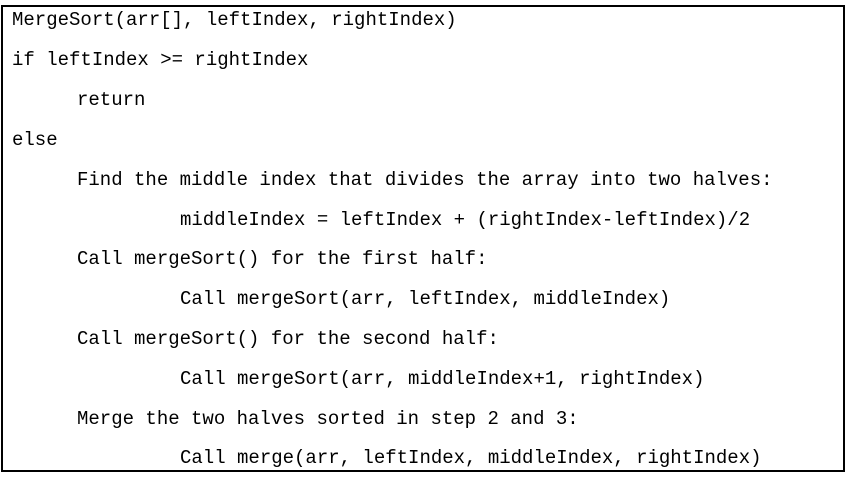 The image size is (852, 480). Describe the element at coordinates (288, 339) in the screenshot. I see `code-line-second-half-comment: Call mergeSort() for the second half:` at that location.